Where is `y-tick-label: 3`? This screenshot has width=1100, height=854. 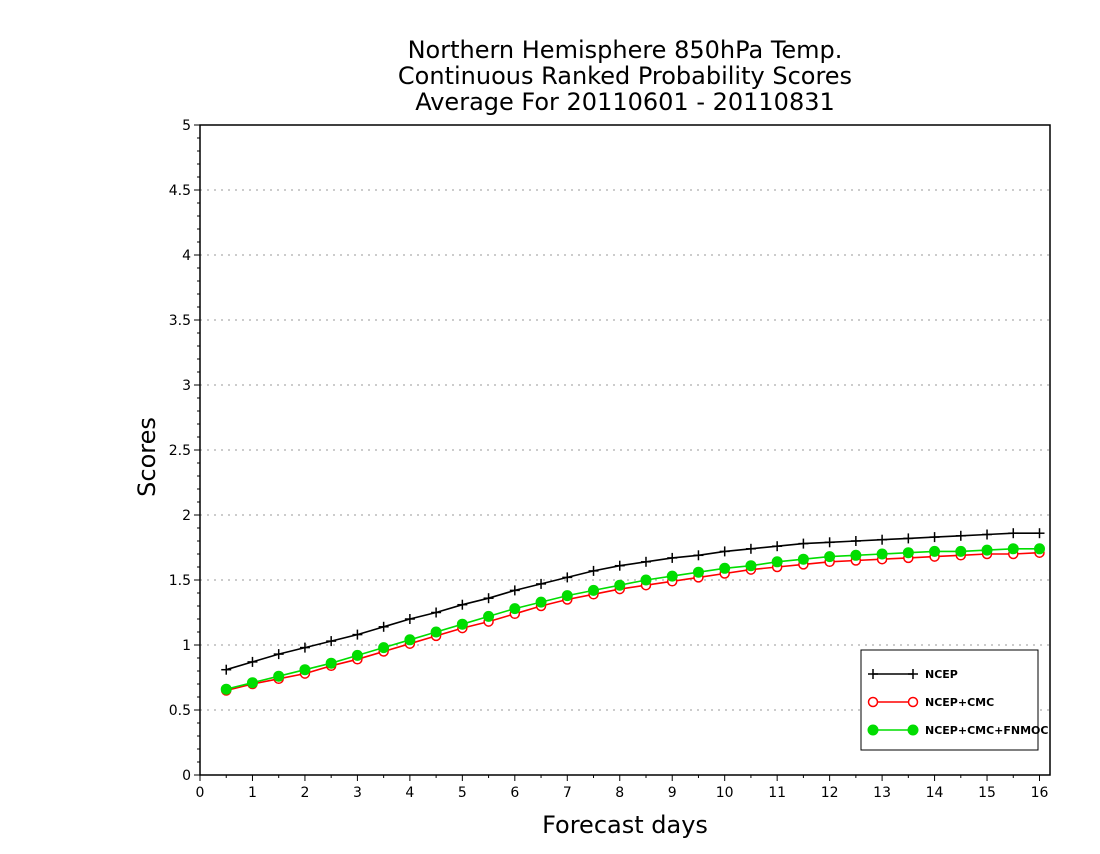
y-tick-label: 3 is located at coordinates (186, 386).